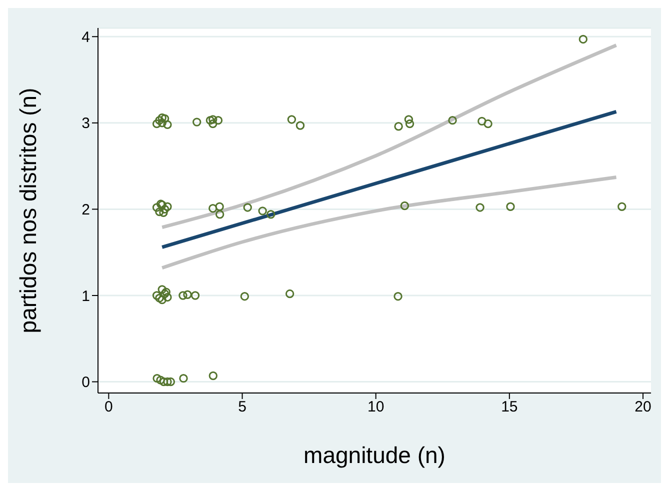 The height and width of the screenshot is (491, 669). Describe the element at coordinates (375, 455) in the screenshot. I see `x-axis-title: magnitude (n)` at that location.